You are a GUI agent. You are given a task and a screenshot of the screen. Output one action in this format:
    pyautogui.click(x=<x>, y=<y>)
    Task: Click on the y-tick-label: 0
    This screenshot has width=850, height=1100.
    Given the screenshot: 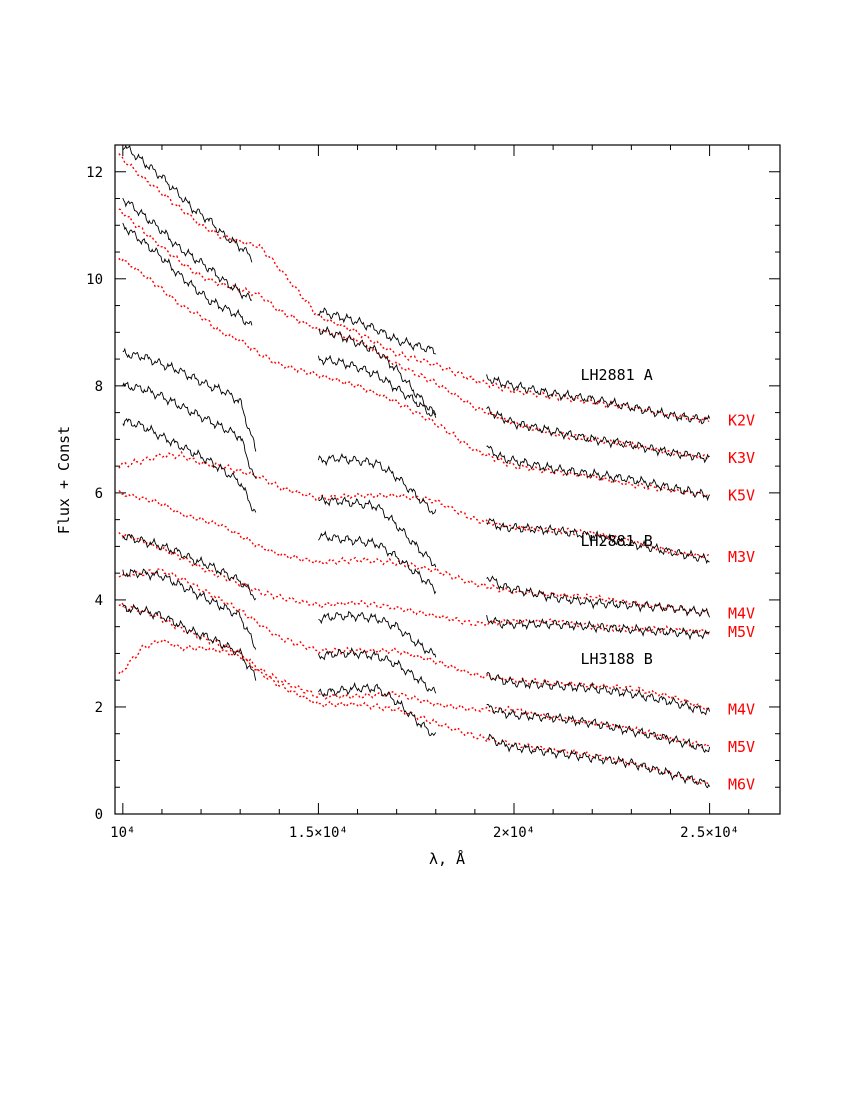 What is the action you would take?
    pyautogui.click(x=99, y=815)
    